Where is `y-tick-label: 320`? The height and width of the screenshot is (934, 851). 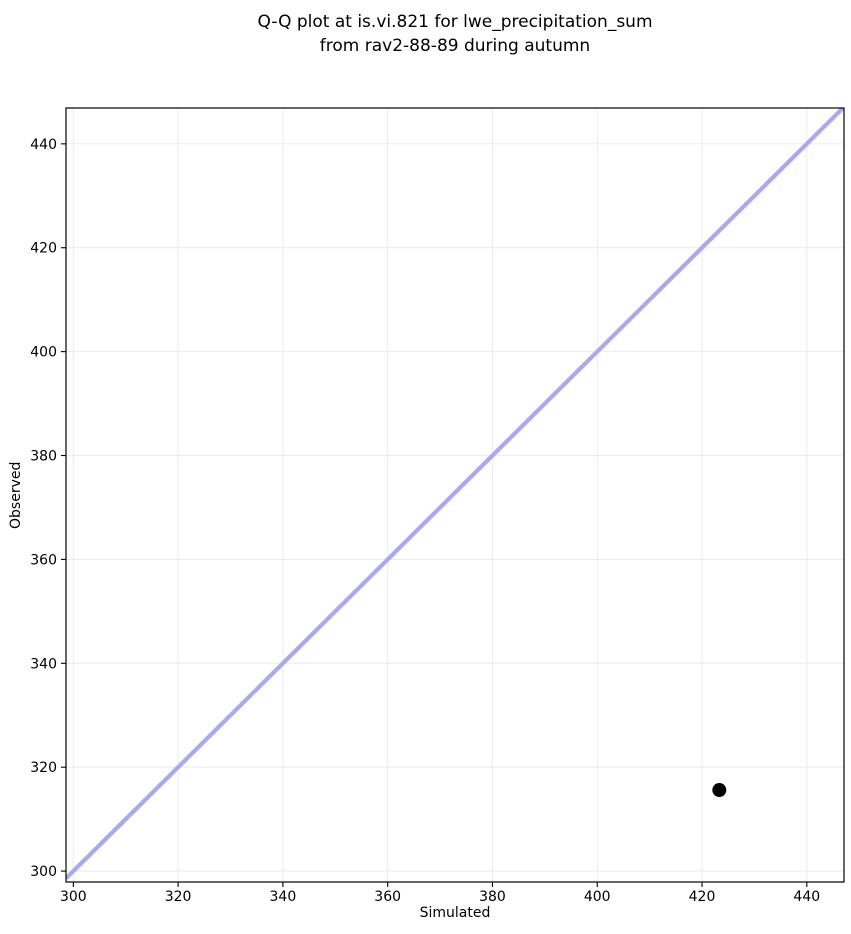 y-tick-label: 320 is located at coordinates (43, 768).